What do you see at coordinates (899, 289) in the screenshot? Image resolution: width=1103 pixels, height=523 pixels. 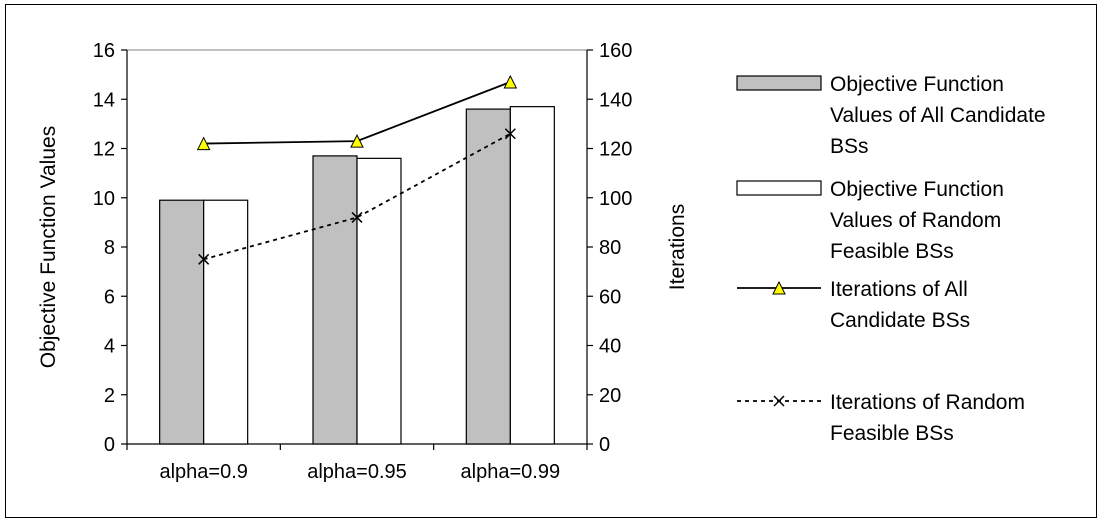 I see `legend-label: Iterations of All` at bounding box center [899, 289].